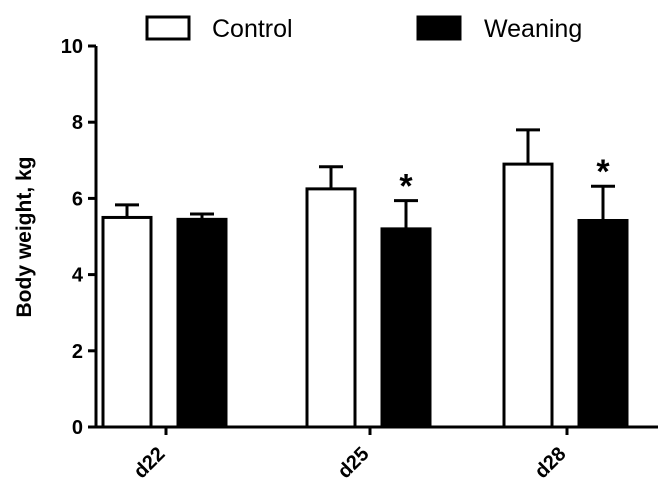 The image size is (661, 494). Describe the element at coordinates (24, 236) in the screenshot. I see `y-axis-title: Body weight, kg` at that location.